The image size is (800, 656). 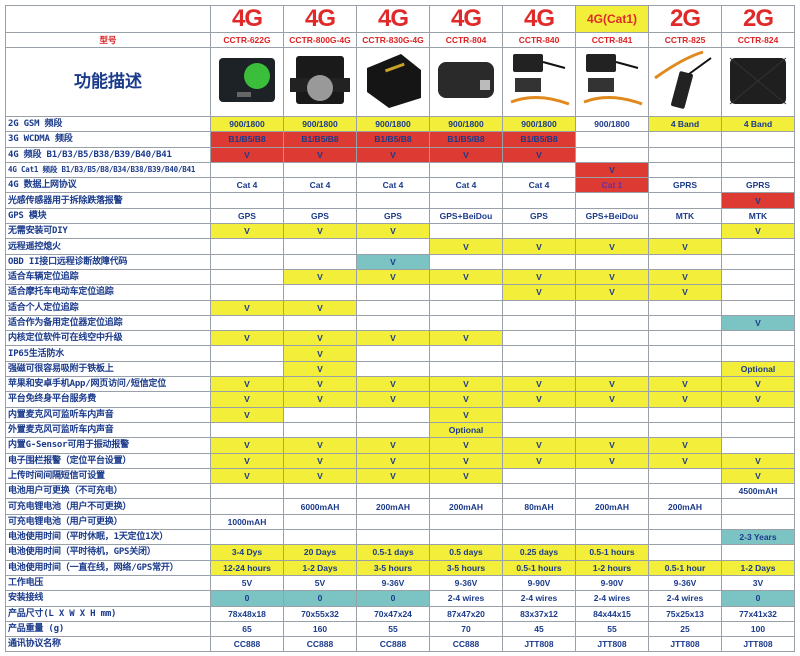 What do you see at coordinates (108, 82) in the screenshot?
I see `feature-title: 功能描述` at bounding box center [108, 82].